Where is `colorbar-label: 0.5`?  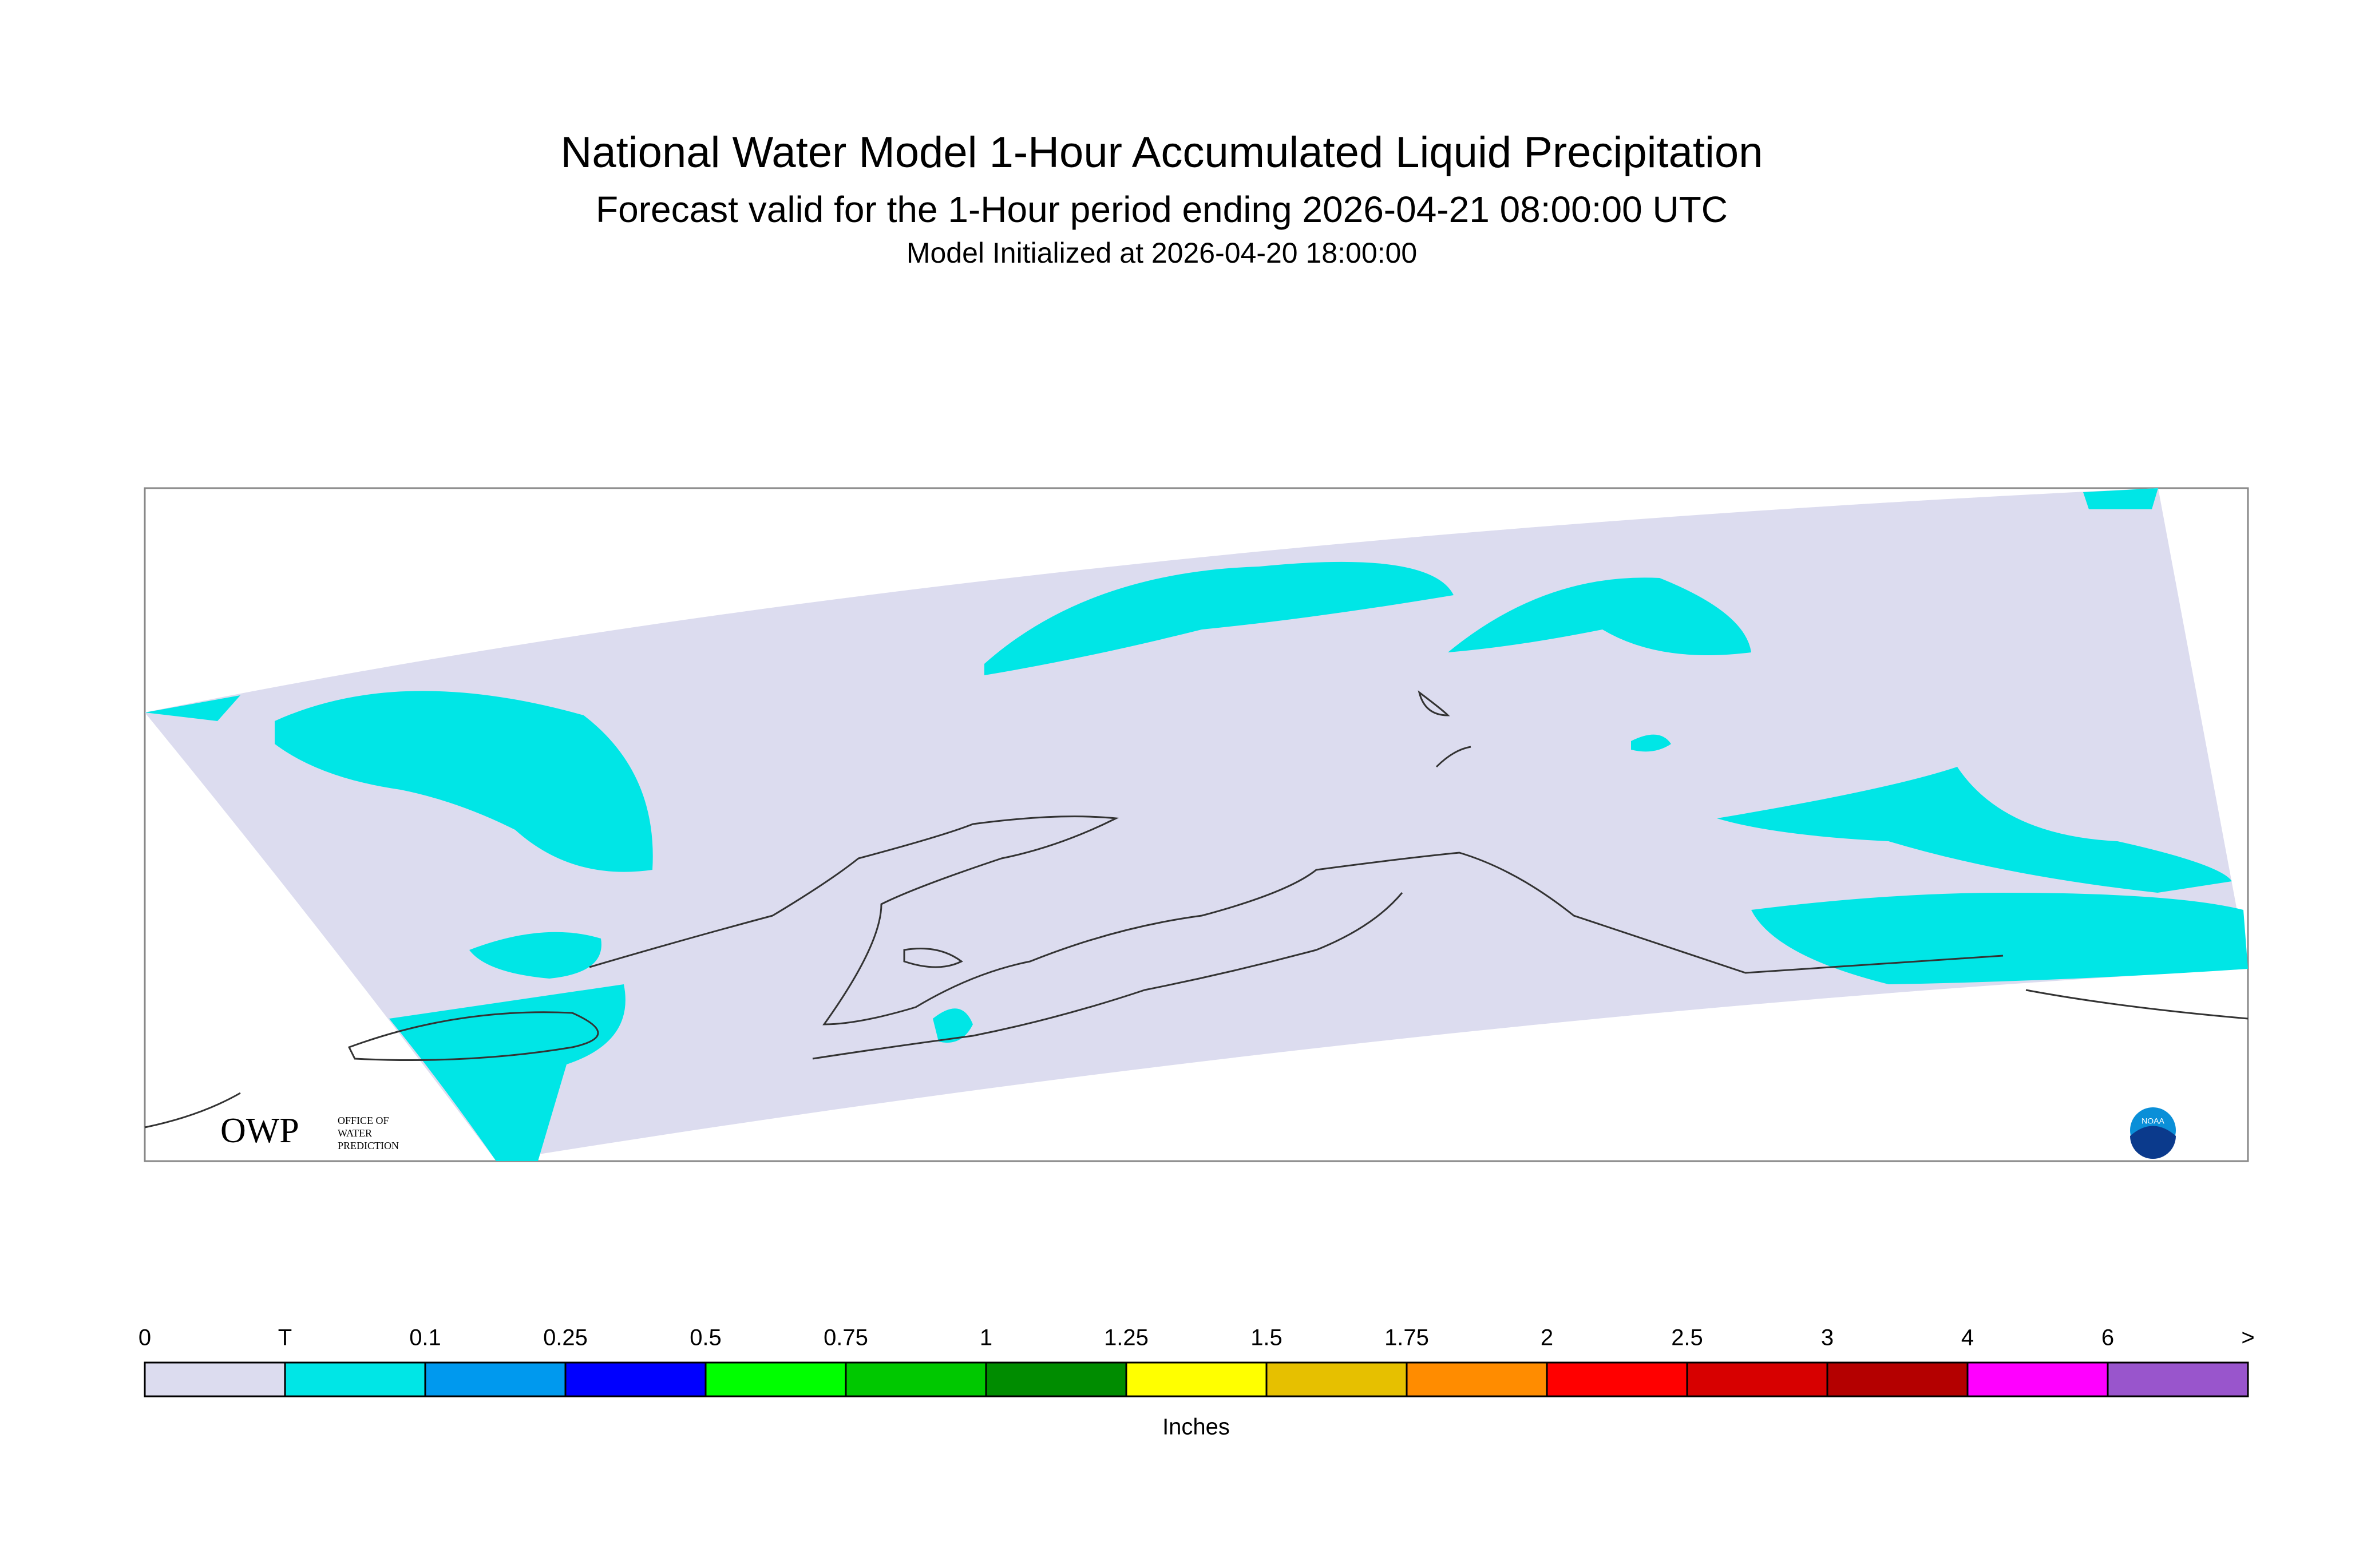
colorbar-label: 0.5 is located at coordinates (706, 1338).